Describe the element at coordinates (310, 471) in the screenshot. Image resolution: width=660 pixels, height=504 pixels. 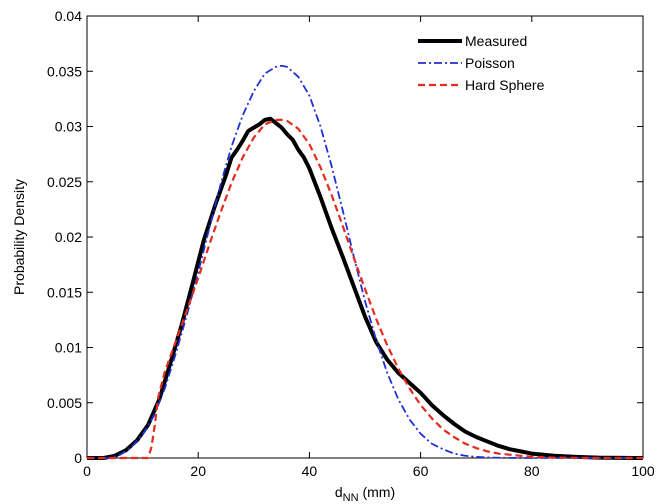
I see `x-tick-label: 40` at that location.